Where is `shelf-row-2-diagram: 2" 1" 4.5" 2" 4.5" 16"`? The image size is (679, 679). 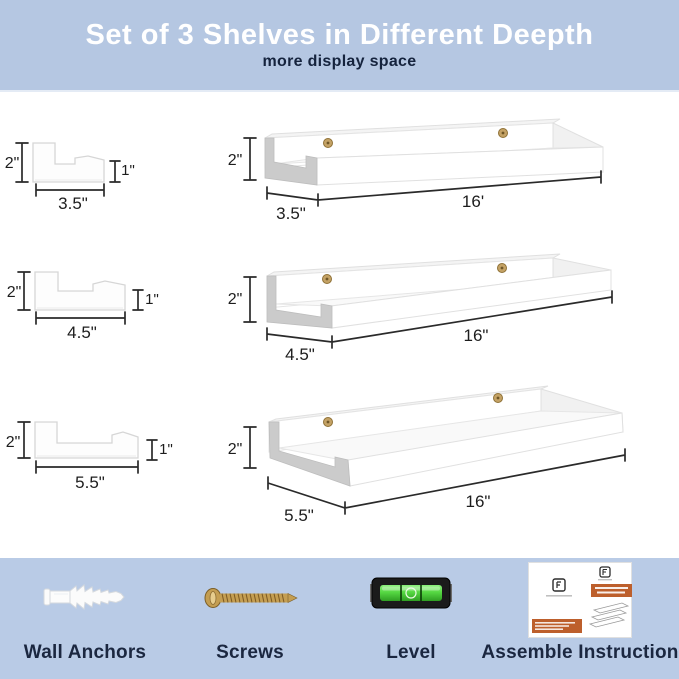
shelf-row-2-diagram: 2" 1" 4.5" 2" 4.5" 16" is located at coordinates (310, 308).